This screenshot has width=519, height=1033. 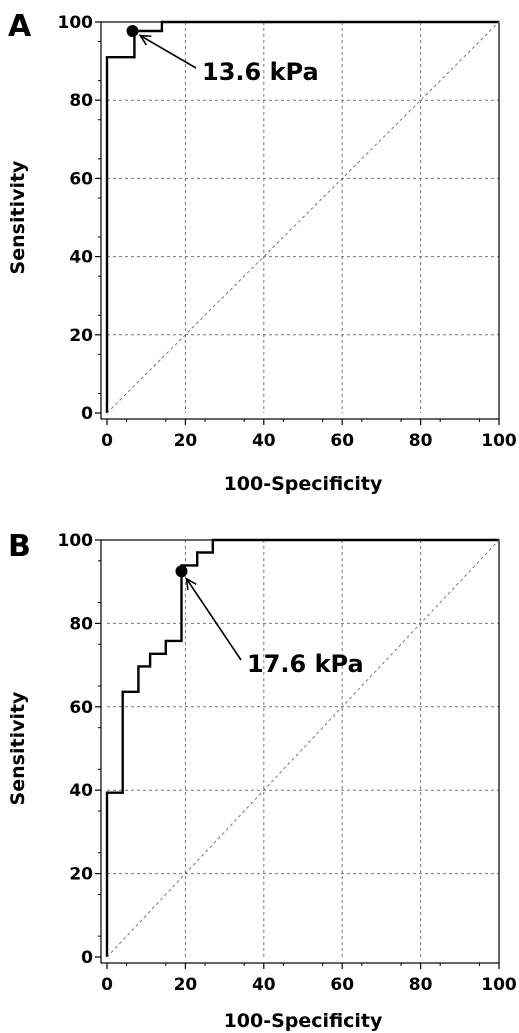 What do you see at coordinates (260, 72) in the screenshot?
I see `annotation-label: 13.6 kPa` at bounding box center [260, 72].